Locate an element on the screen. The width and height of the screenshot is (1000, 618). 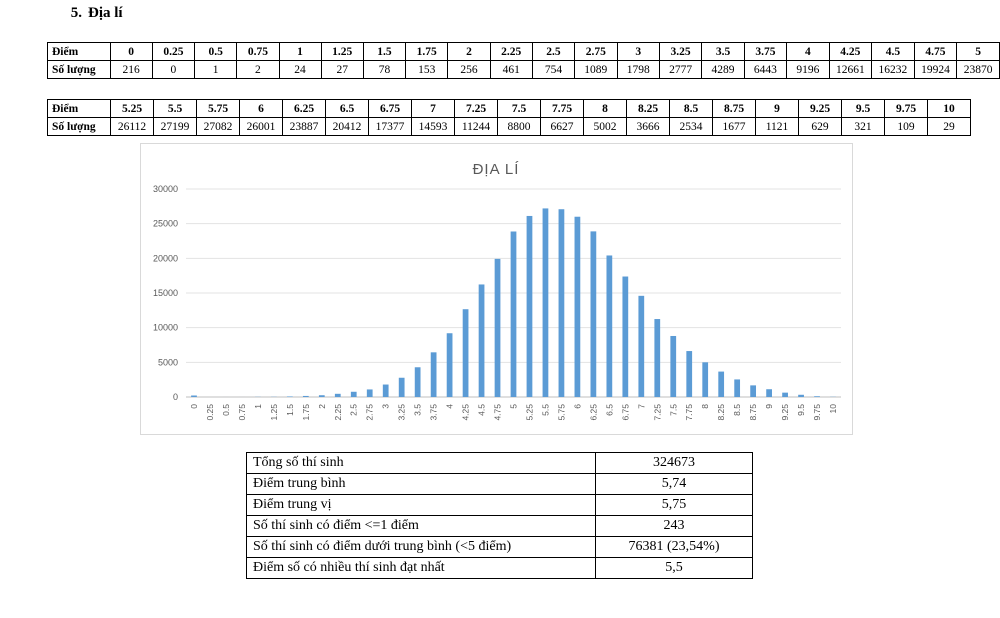
count-cell: 754 is located at coordinates (553, 69).